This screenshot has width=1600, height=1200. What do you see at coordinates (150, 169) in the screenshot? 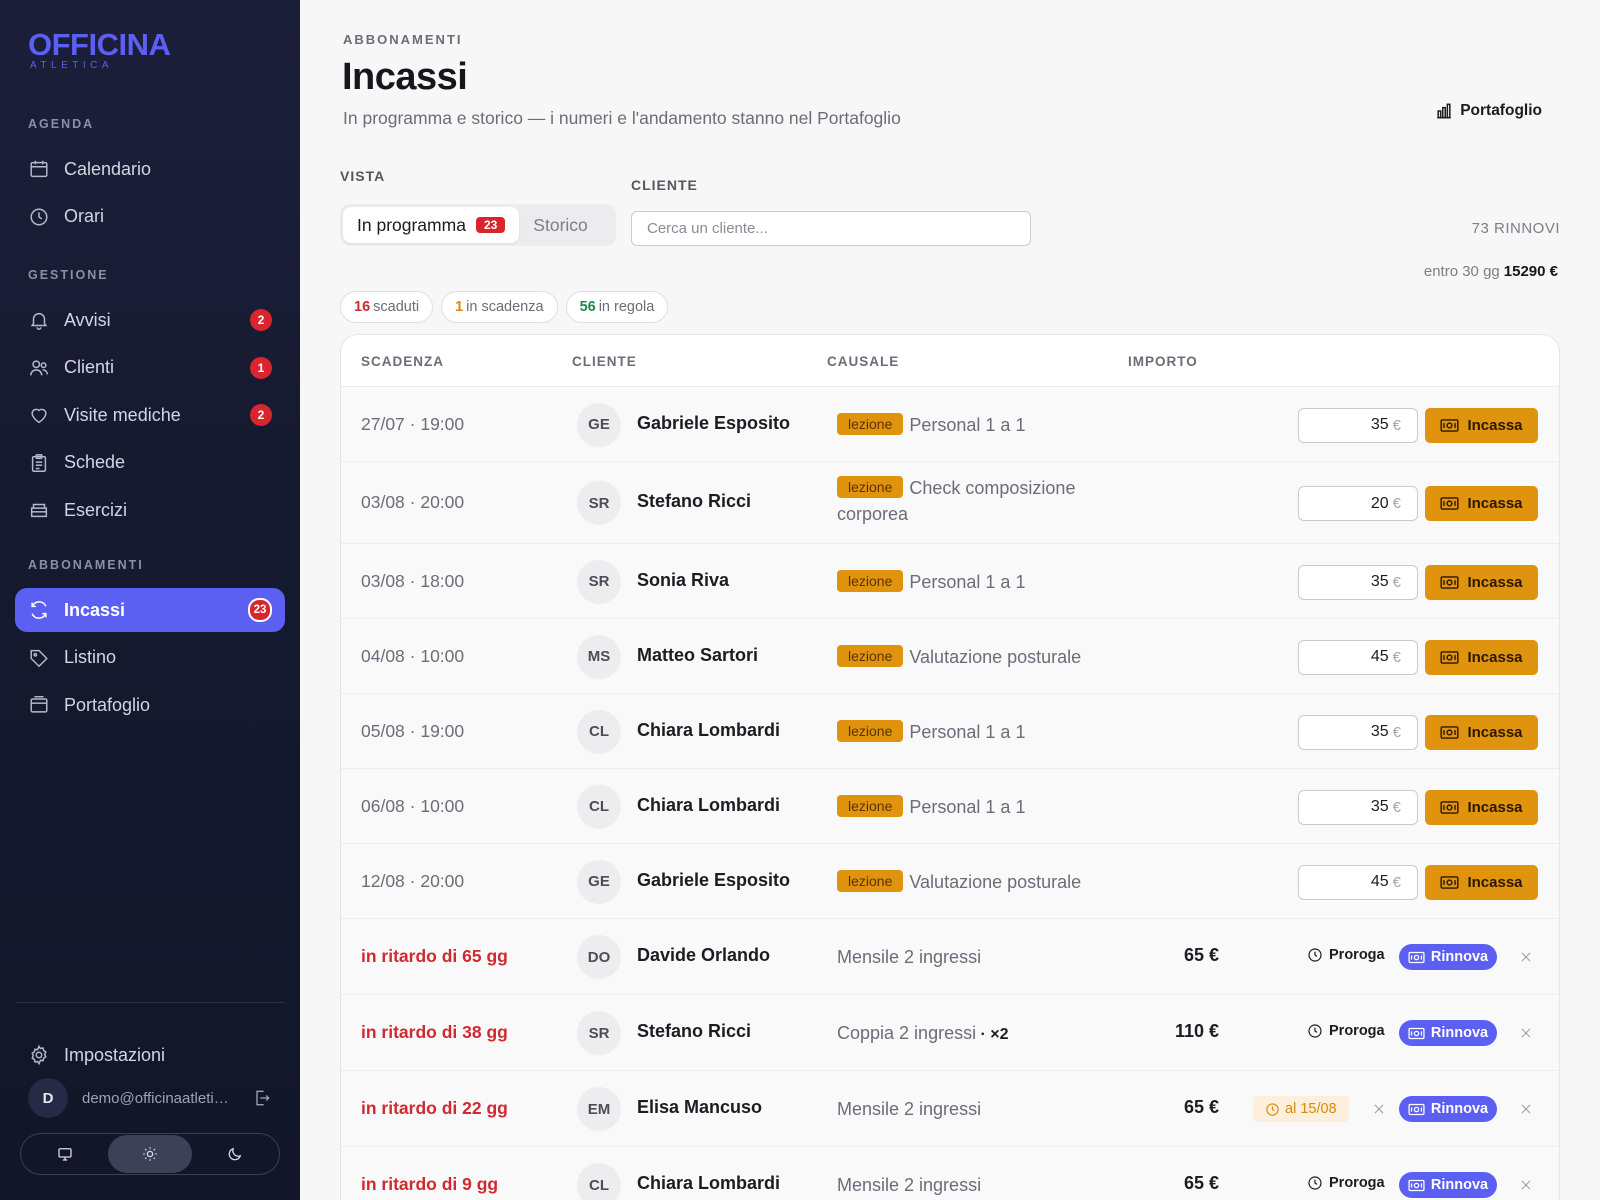
I see `sidebar-item-calendario: Calendario` at bounding box center [150, 169].